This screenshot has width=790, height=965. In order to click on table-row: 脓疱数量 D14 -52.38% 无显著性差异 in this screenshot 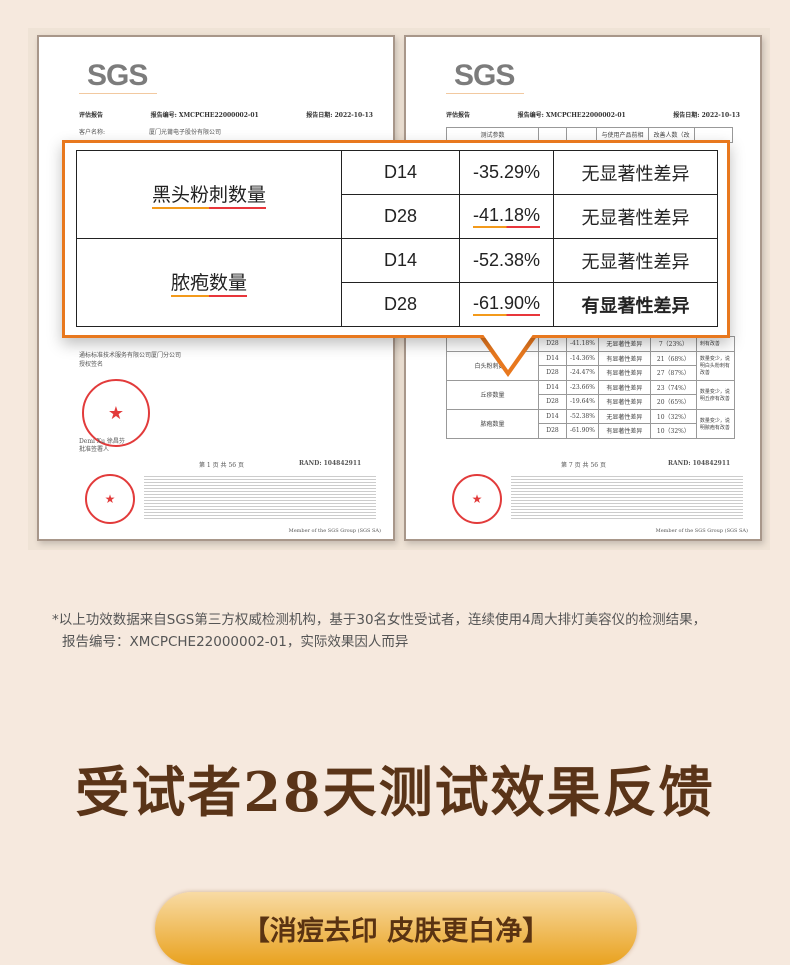, I will do `click(397, 282)`.